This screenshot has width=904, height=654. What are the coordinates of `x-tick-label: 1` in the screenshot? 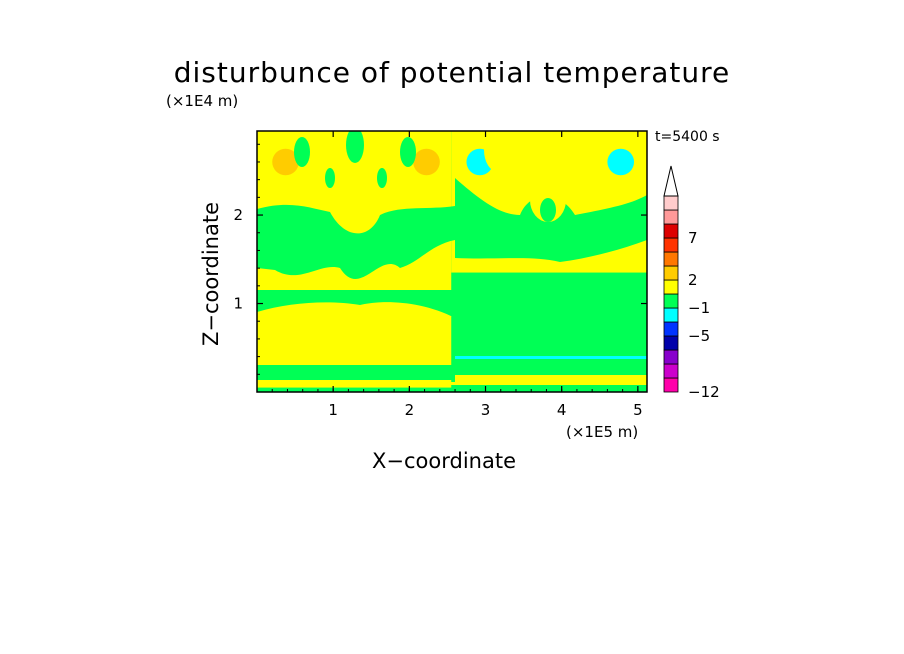 It's located at (333, 410).